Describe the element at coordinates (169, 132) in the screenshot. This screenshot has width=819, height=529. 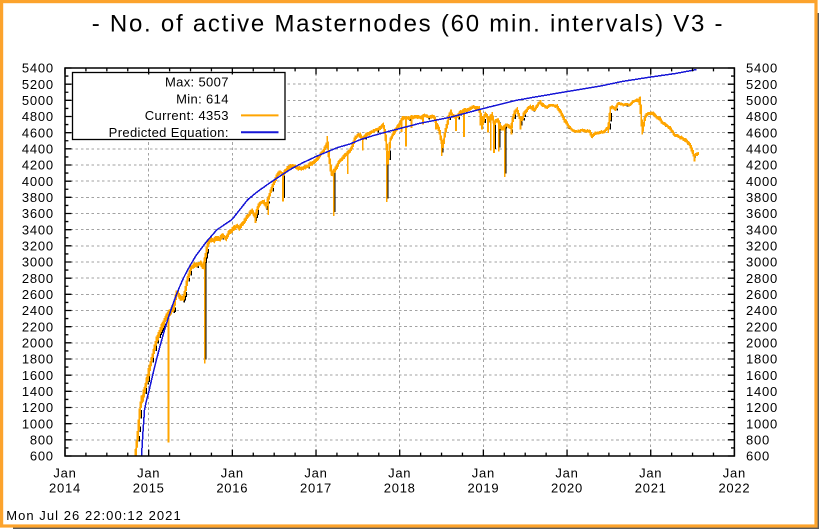
I see `svg-text: Predicted Equation:` at that location.